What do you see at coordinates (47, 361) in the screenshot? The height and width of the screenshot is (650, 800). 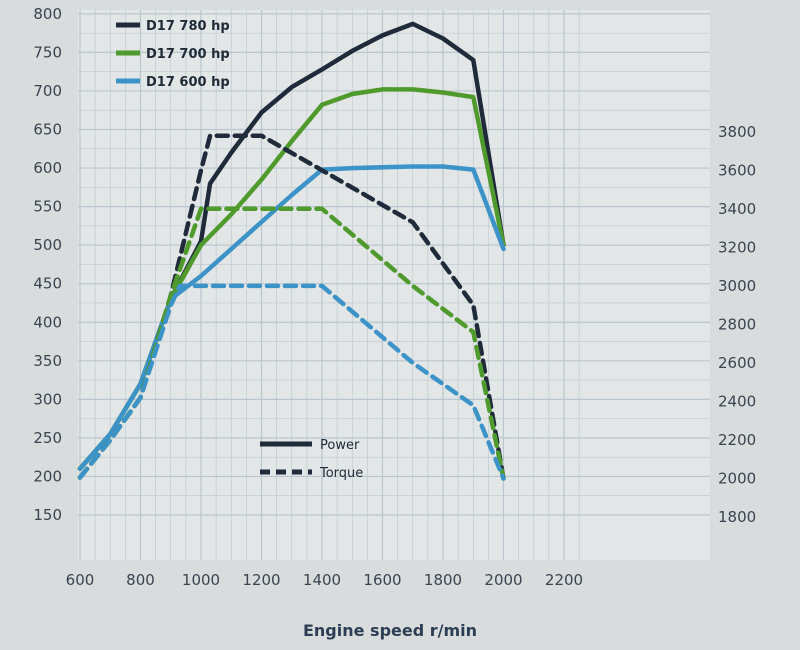 I see `left-tick-label: 350` at bounding box center [47, 361].